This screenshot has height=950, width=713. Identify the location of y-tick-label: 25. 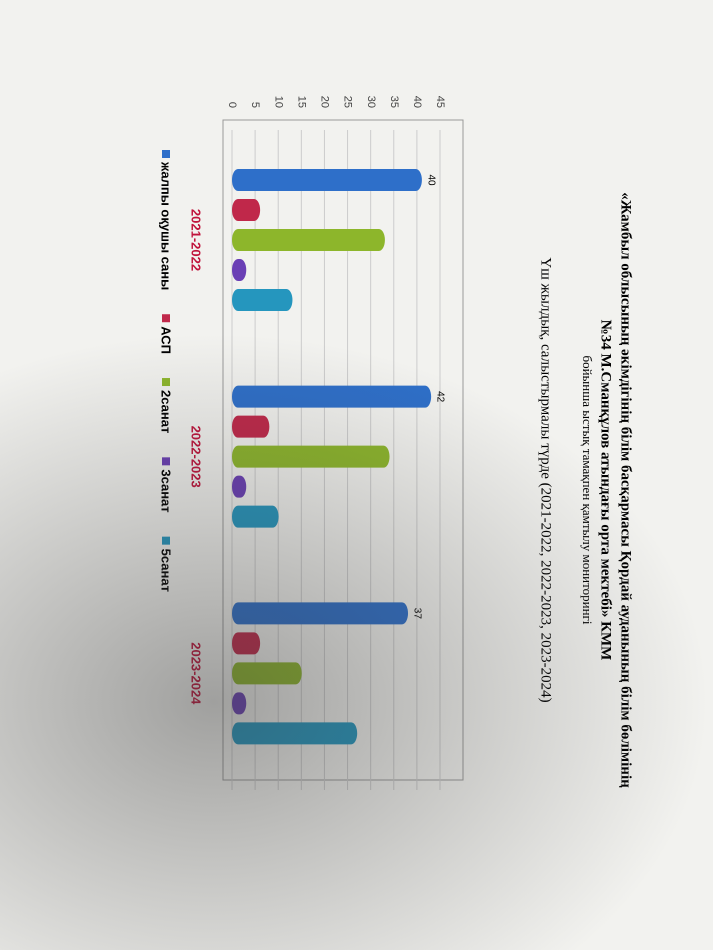
(348, 102).